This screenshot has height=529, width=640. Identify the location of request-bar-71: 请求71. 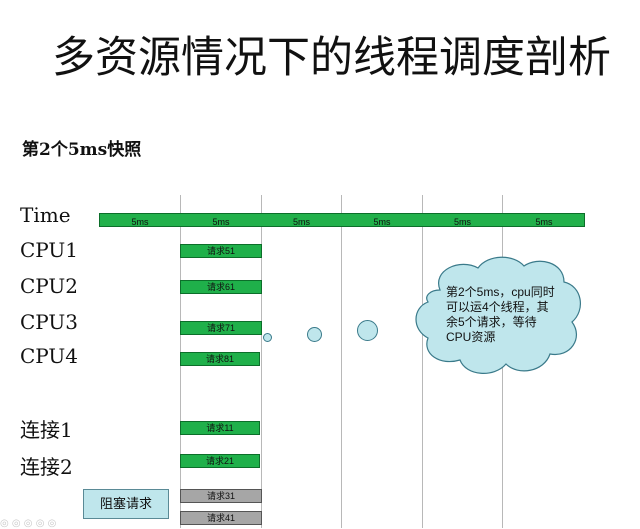
(221, 328).